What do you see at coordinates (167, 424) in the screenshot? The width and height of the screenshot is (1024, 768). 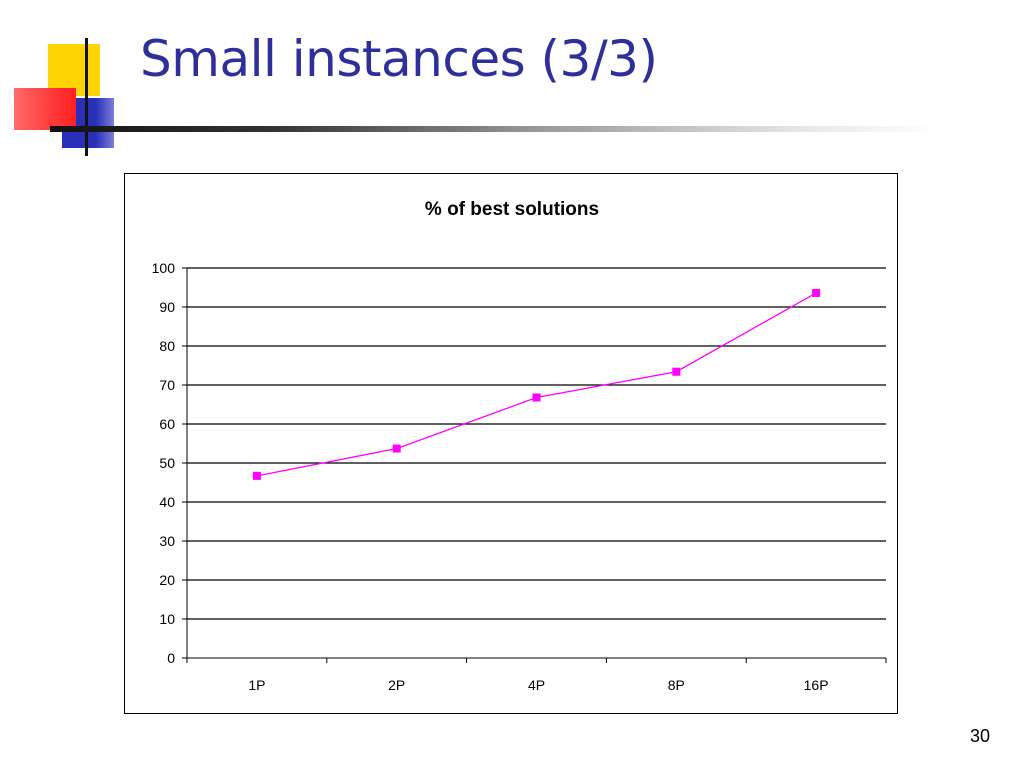 I see `y-tick-label: 60` at bounding box center [167, 424].